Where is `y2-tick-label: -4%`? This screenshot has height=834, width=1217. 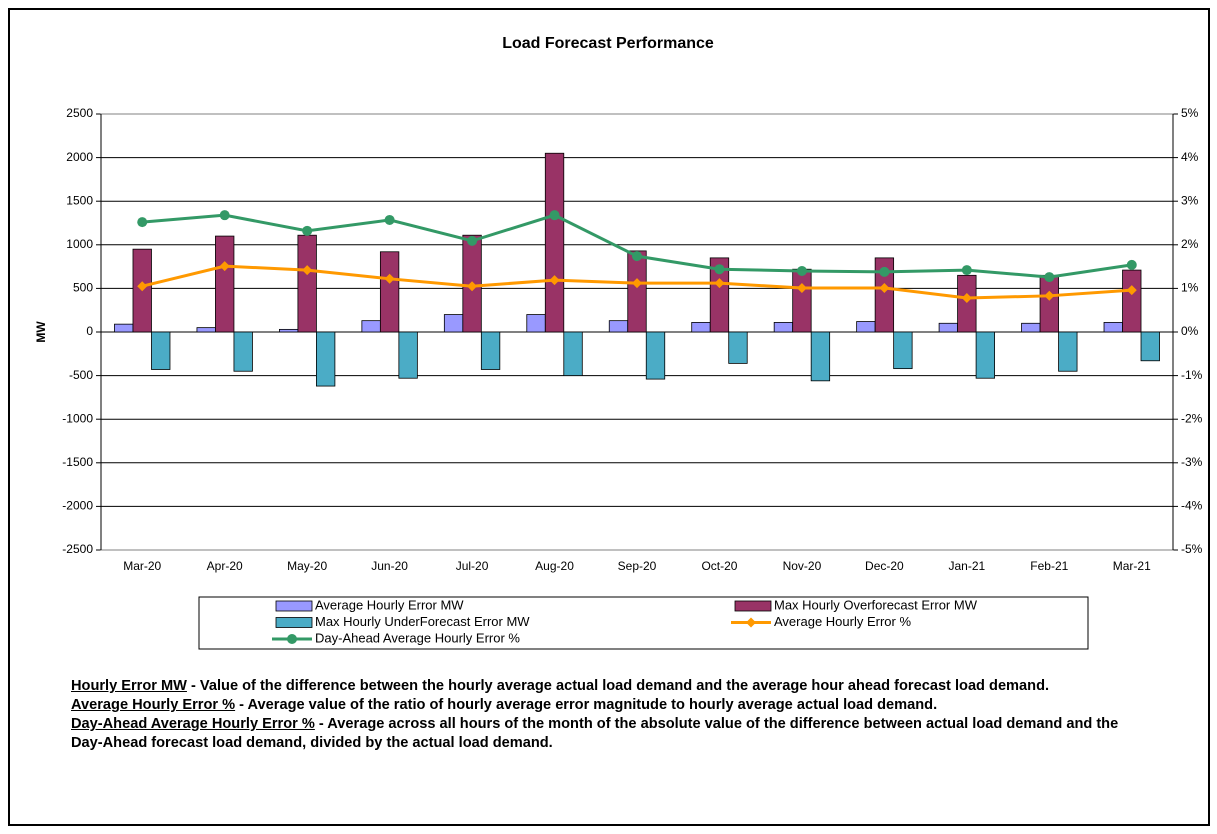
y2-tick-label: -4% is located at coordinates (1192, 506).